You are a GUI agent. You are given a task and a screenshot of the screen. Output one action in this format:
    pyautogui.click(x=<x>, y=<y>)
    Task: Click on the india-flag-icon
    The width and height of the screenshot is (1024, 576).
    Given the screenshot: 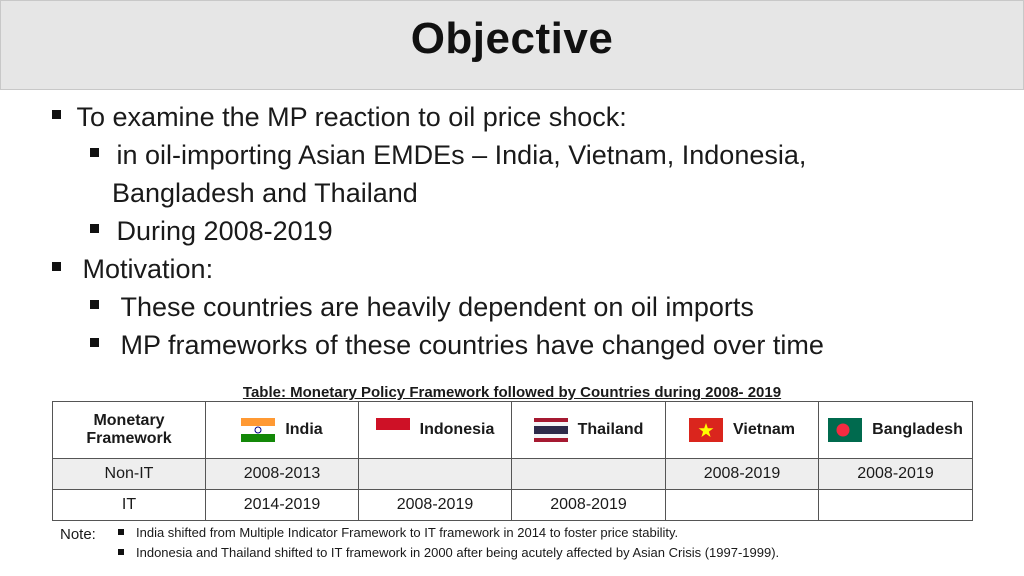 What is the action you would take?
    pyautogui.click(x=258, y=430)
    